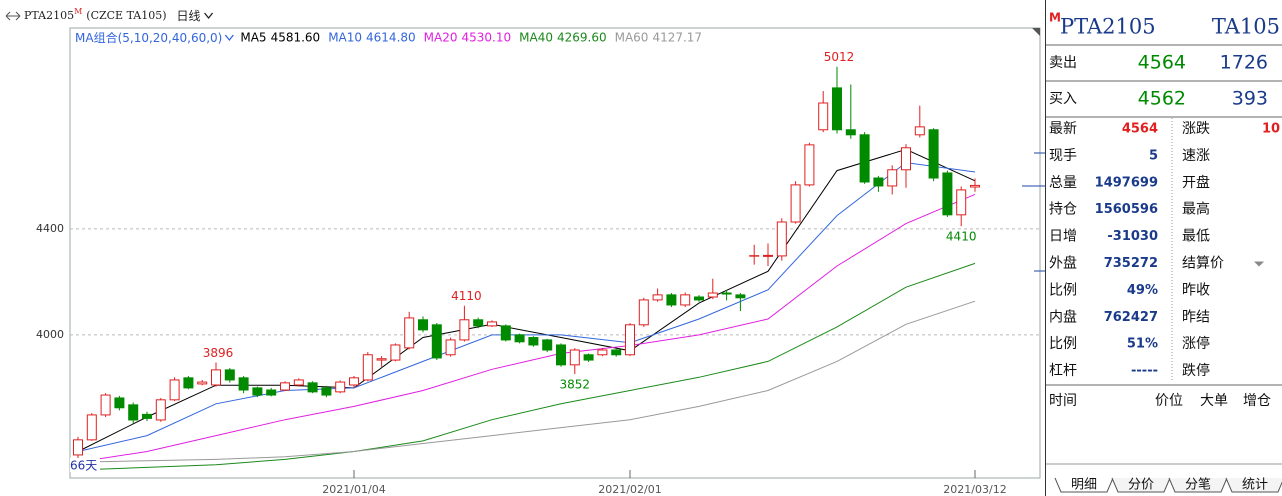  I want to click on row-label2: 涨停, so click(1196, 343).